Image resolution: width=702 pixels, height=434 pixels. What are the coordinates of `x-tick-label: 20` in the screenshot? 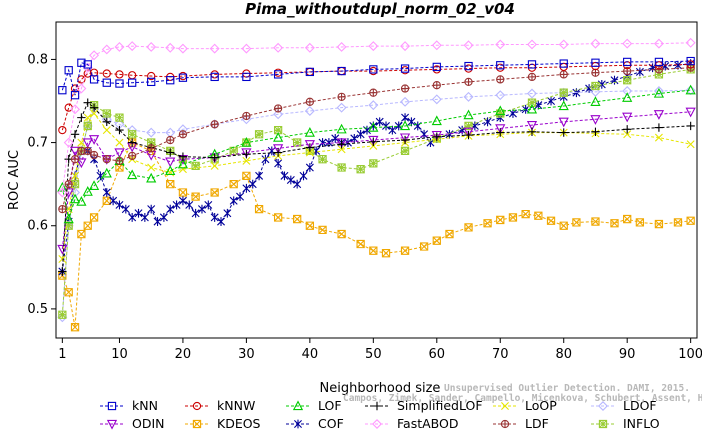 It's located at (183, 354).